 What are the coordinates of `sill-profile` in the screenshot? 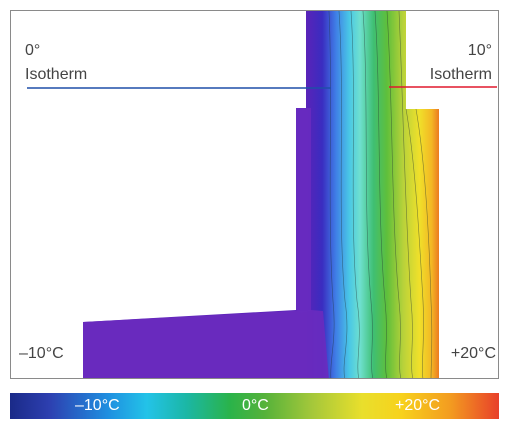 It's located at (206, 344).